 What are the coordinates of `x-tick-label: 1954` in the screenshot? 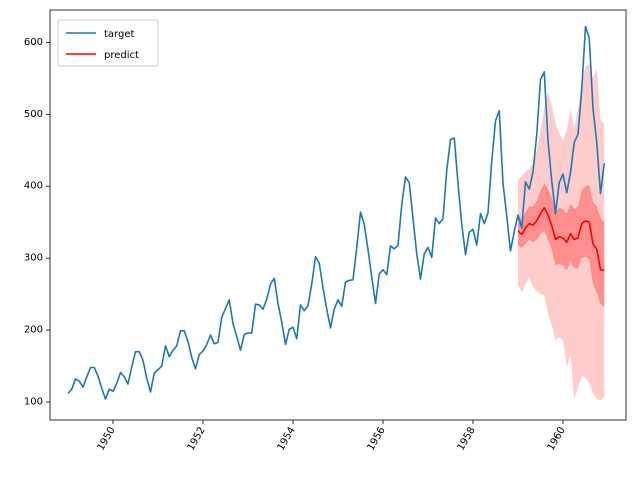 It's located at (287, 439).